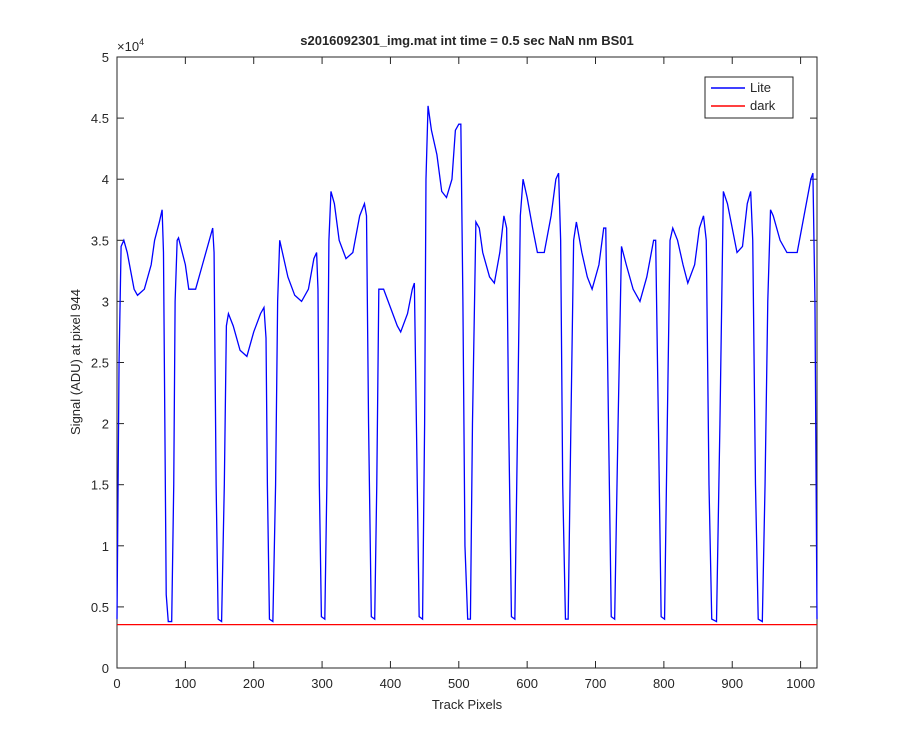 The height and width of the screenshot is (750, 900). Describe the element at coordinates (763, 105) in the screenshot. I see `legend-label: dark` at that location.